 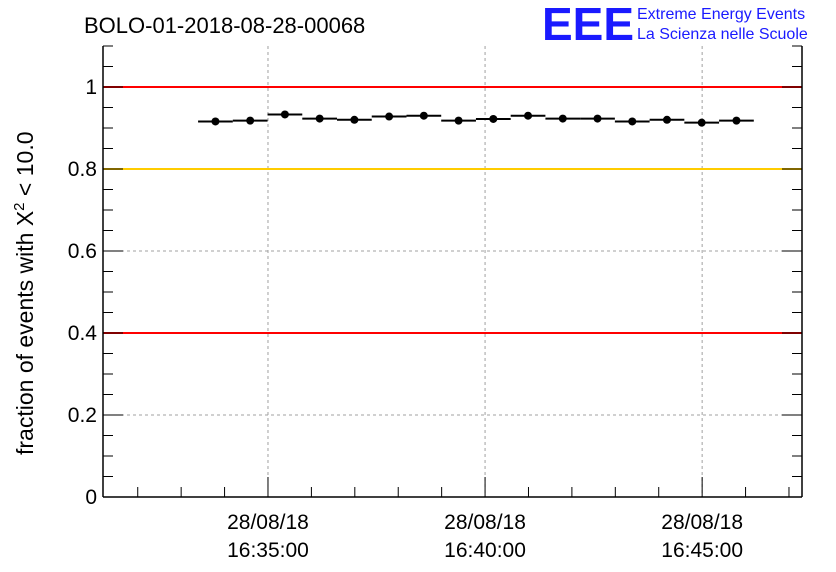 I want to click on y-tick-label: 1, so click(x=91, y=87).